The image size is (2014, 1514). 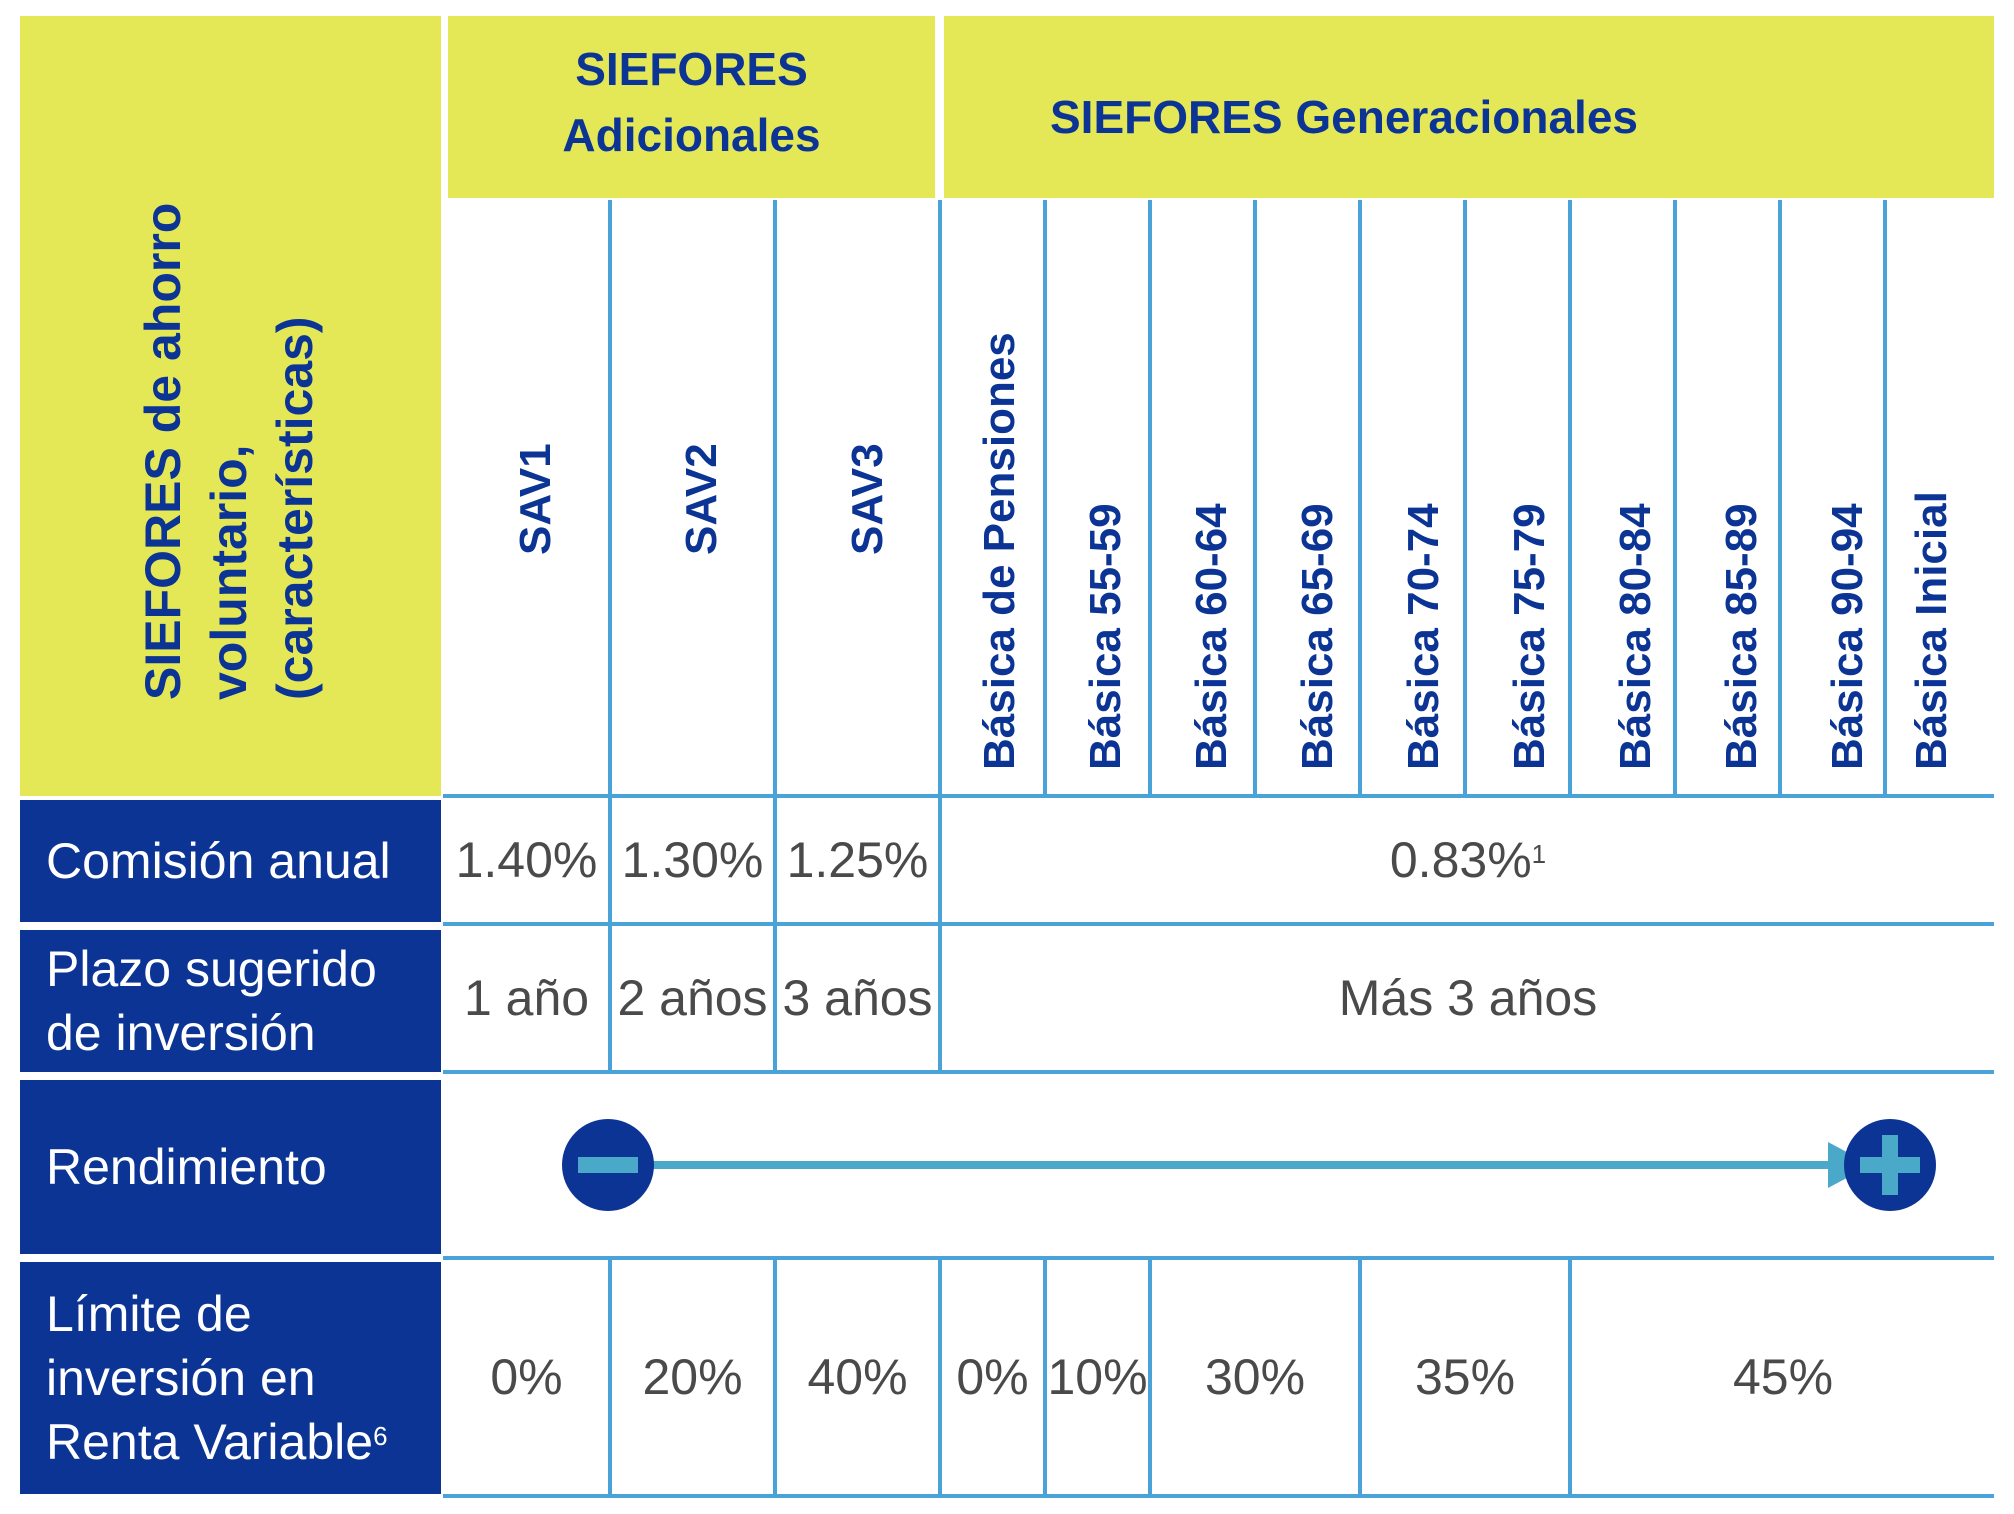 I want to click on column-header-sav3: SAV3, so click(x=867, y=499).